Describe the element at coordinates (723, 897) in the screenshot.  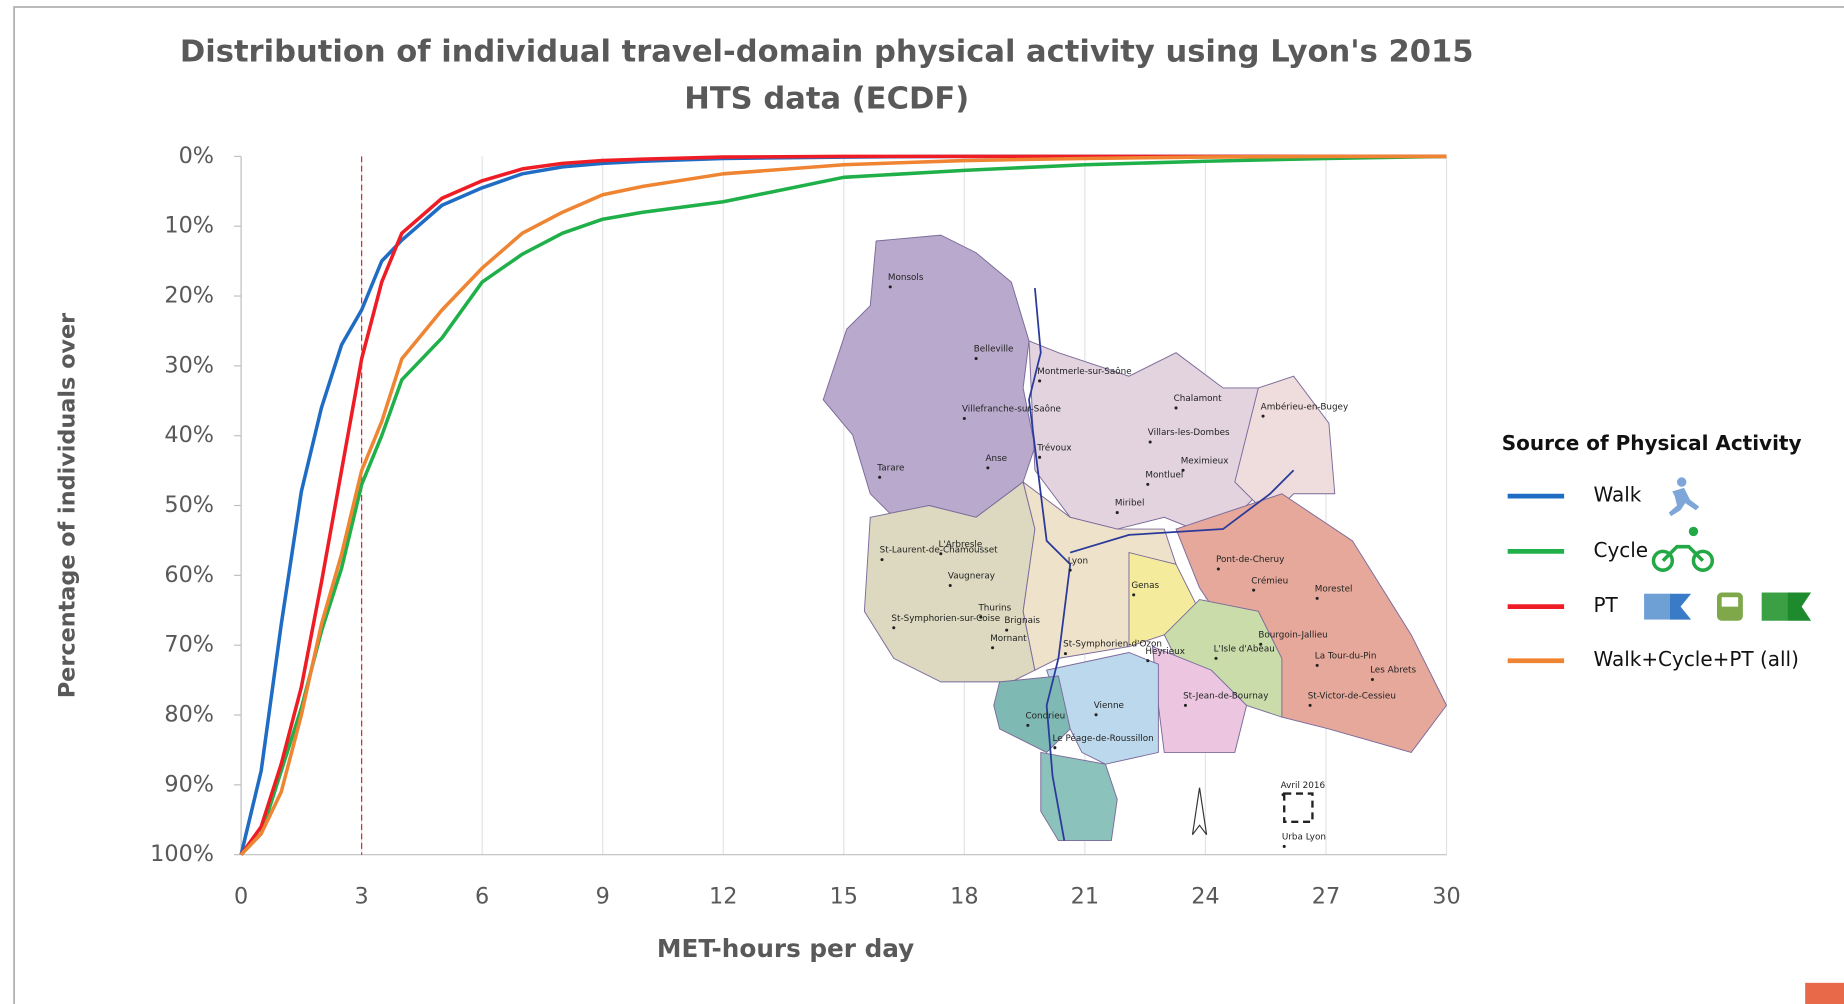
I see `x-tick-label: 12` at that location.